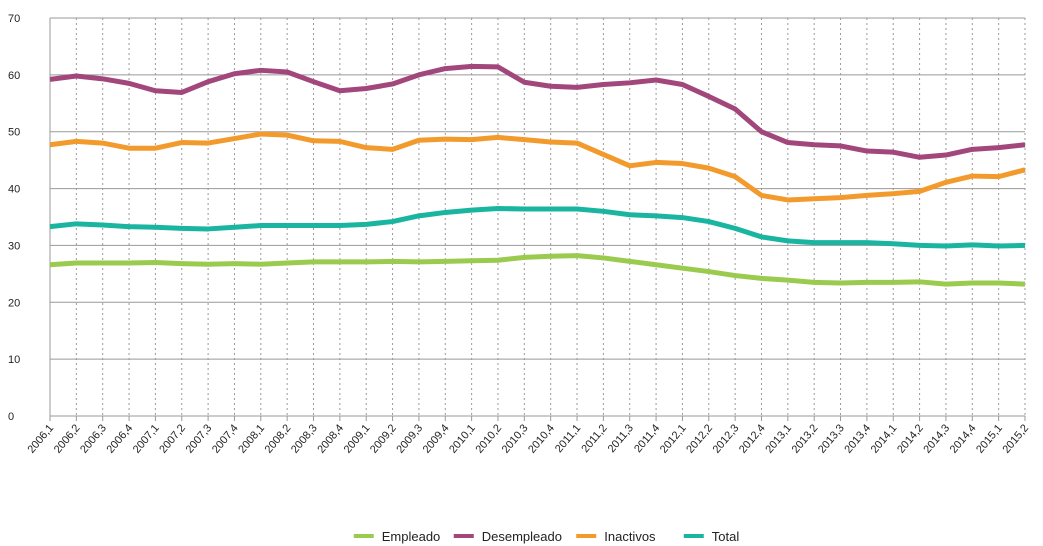  What do you see at coordinates (304, 438) in the screenshot?
I see `x-tick-label: 2008,3` at bounding box center [304, 438].